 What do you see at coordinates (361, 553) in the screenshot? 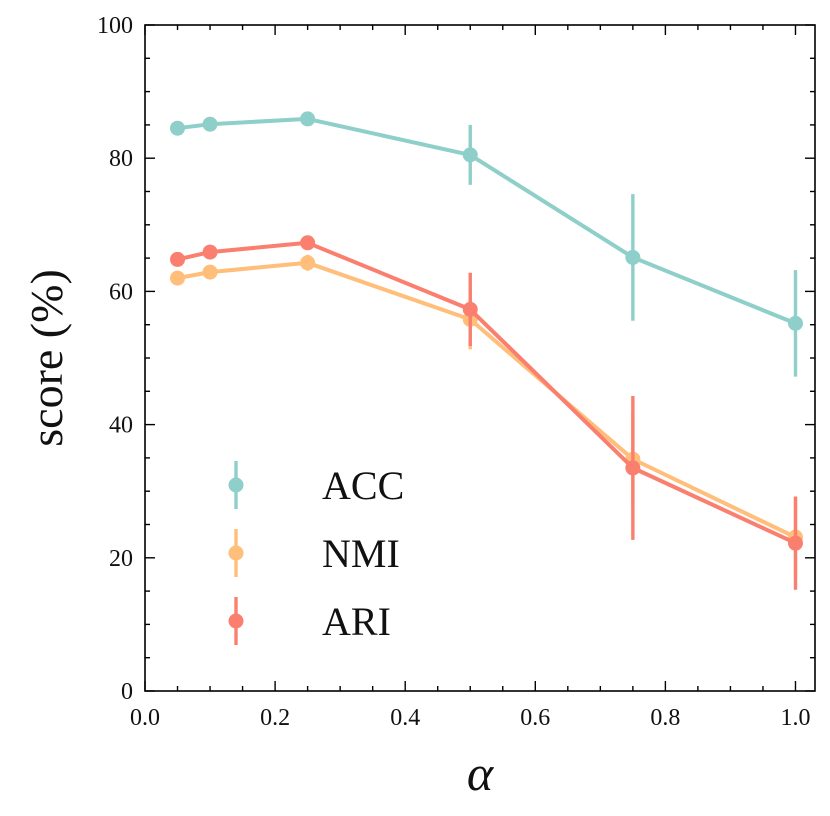
I see `legend-label: NMI` at bounding box center [361, 553].